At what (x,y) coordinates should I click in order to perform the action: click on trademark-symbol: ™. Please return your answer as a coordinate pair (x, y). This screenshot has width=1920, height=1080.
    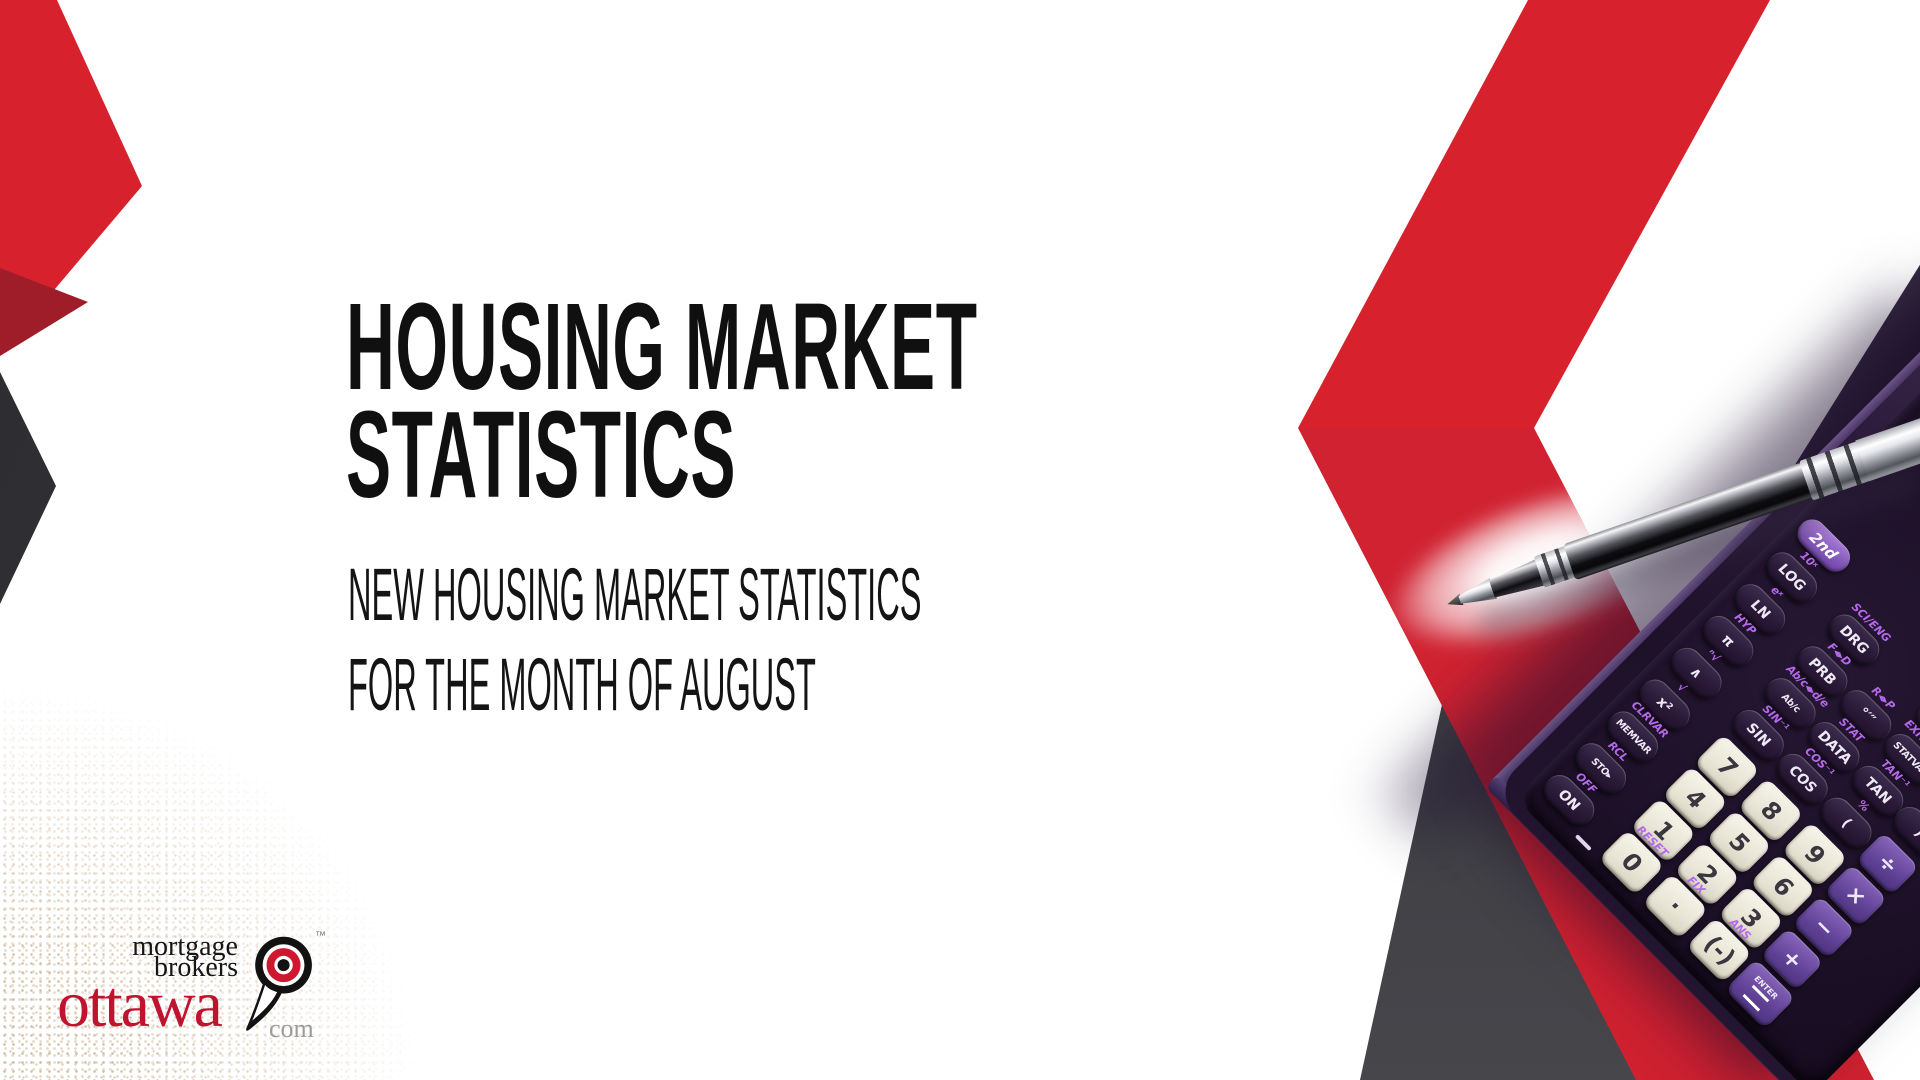
    Looking at the image, I should click on (320, 936).